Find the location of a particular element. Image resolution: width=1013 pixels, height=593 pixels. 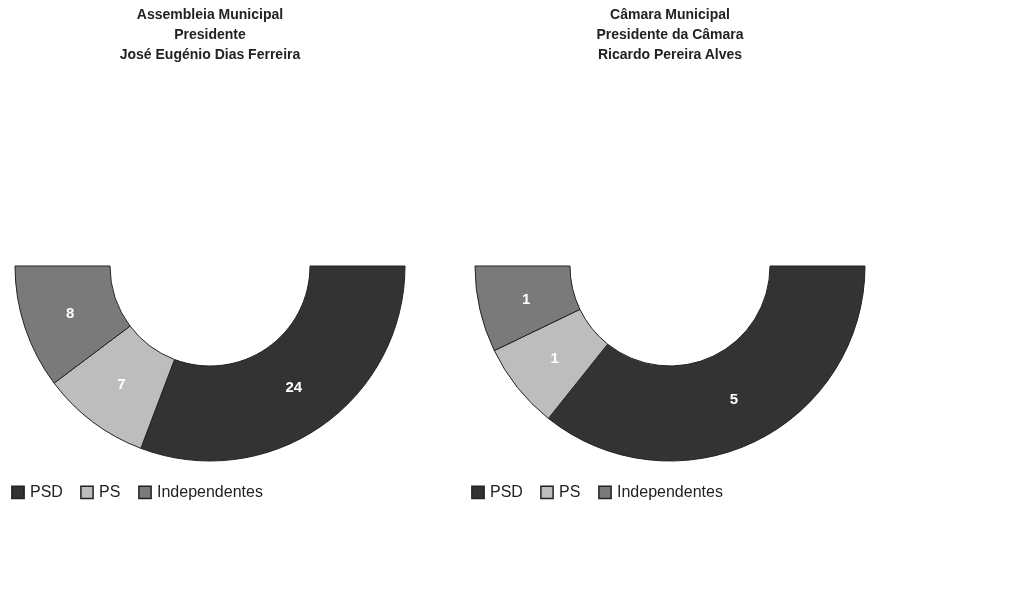

chart-title: Câmara Municipal Presidente da Câmara Ricardo Pereira Alves is located at coordinates (670, 34).